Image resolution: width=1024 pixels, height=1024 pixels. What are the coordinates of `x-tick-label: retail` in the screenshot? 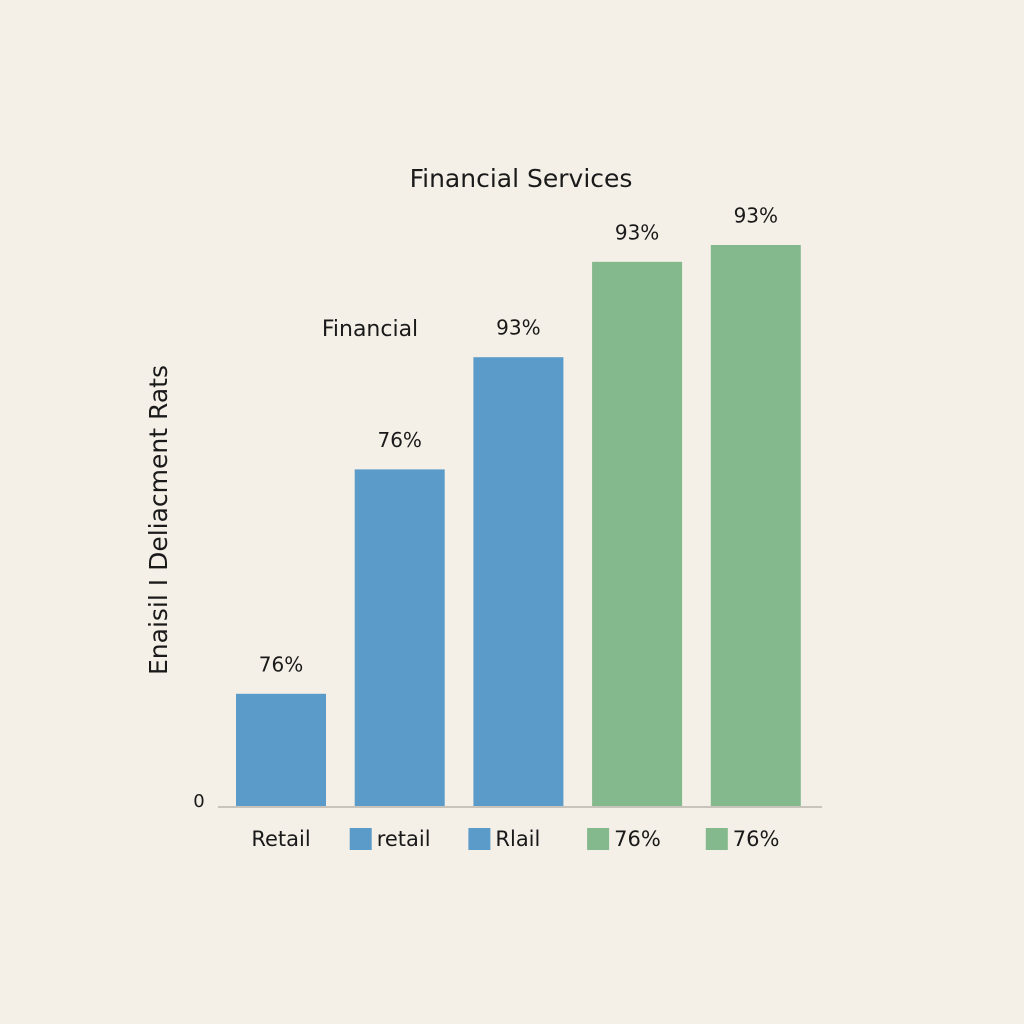 It's located at (404, 839).